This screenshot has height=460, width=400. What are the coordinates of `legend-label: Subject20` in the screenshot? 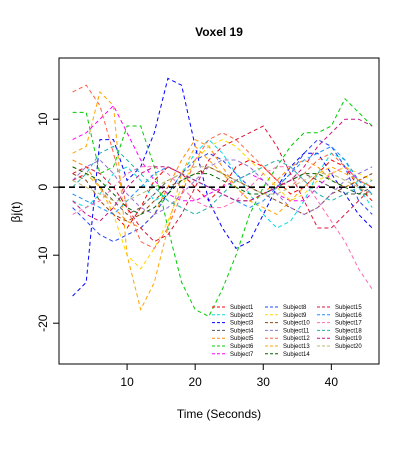 It's located at (348, 347).